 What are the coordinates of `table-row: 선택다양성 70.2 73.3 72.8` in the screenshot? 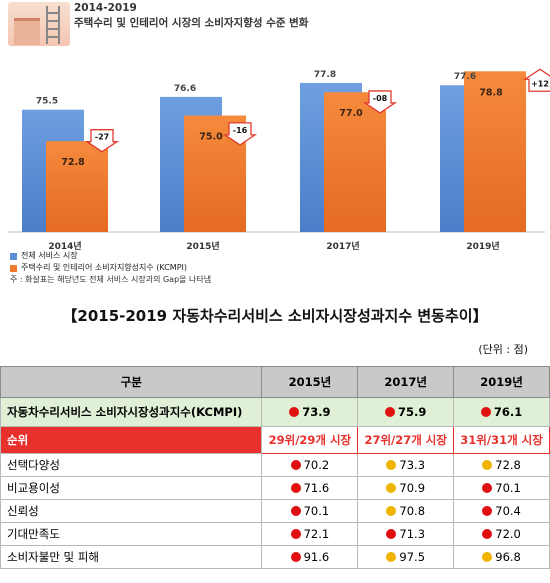 It's located at (275, 465).